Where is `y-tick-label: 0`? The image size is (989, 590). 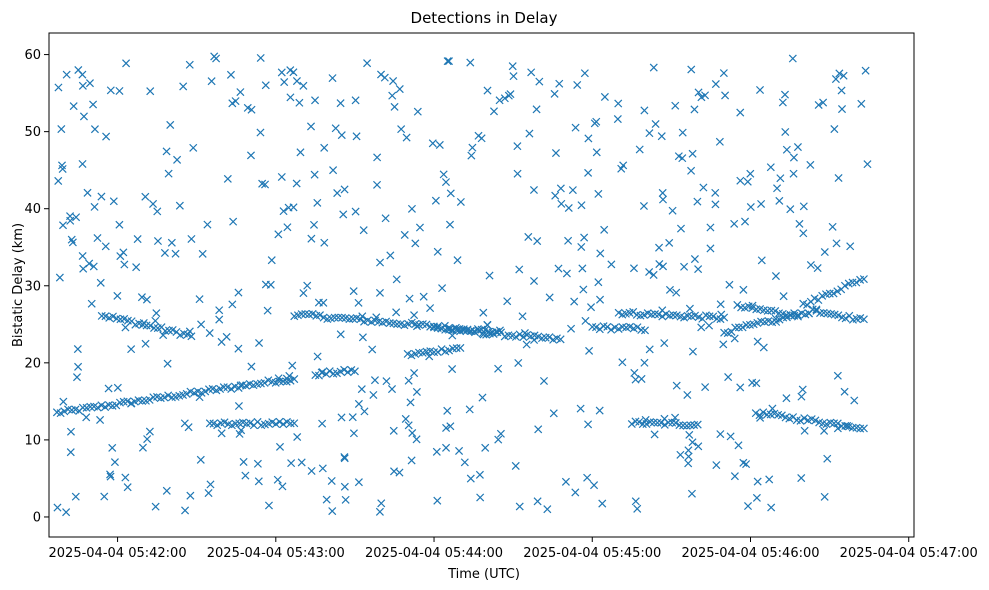 y-tick-label: 0 is located at coordinates (37, 517).